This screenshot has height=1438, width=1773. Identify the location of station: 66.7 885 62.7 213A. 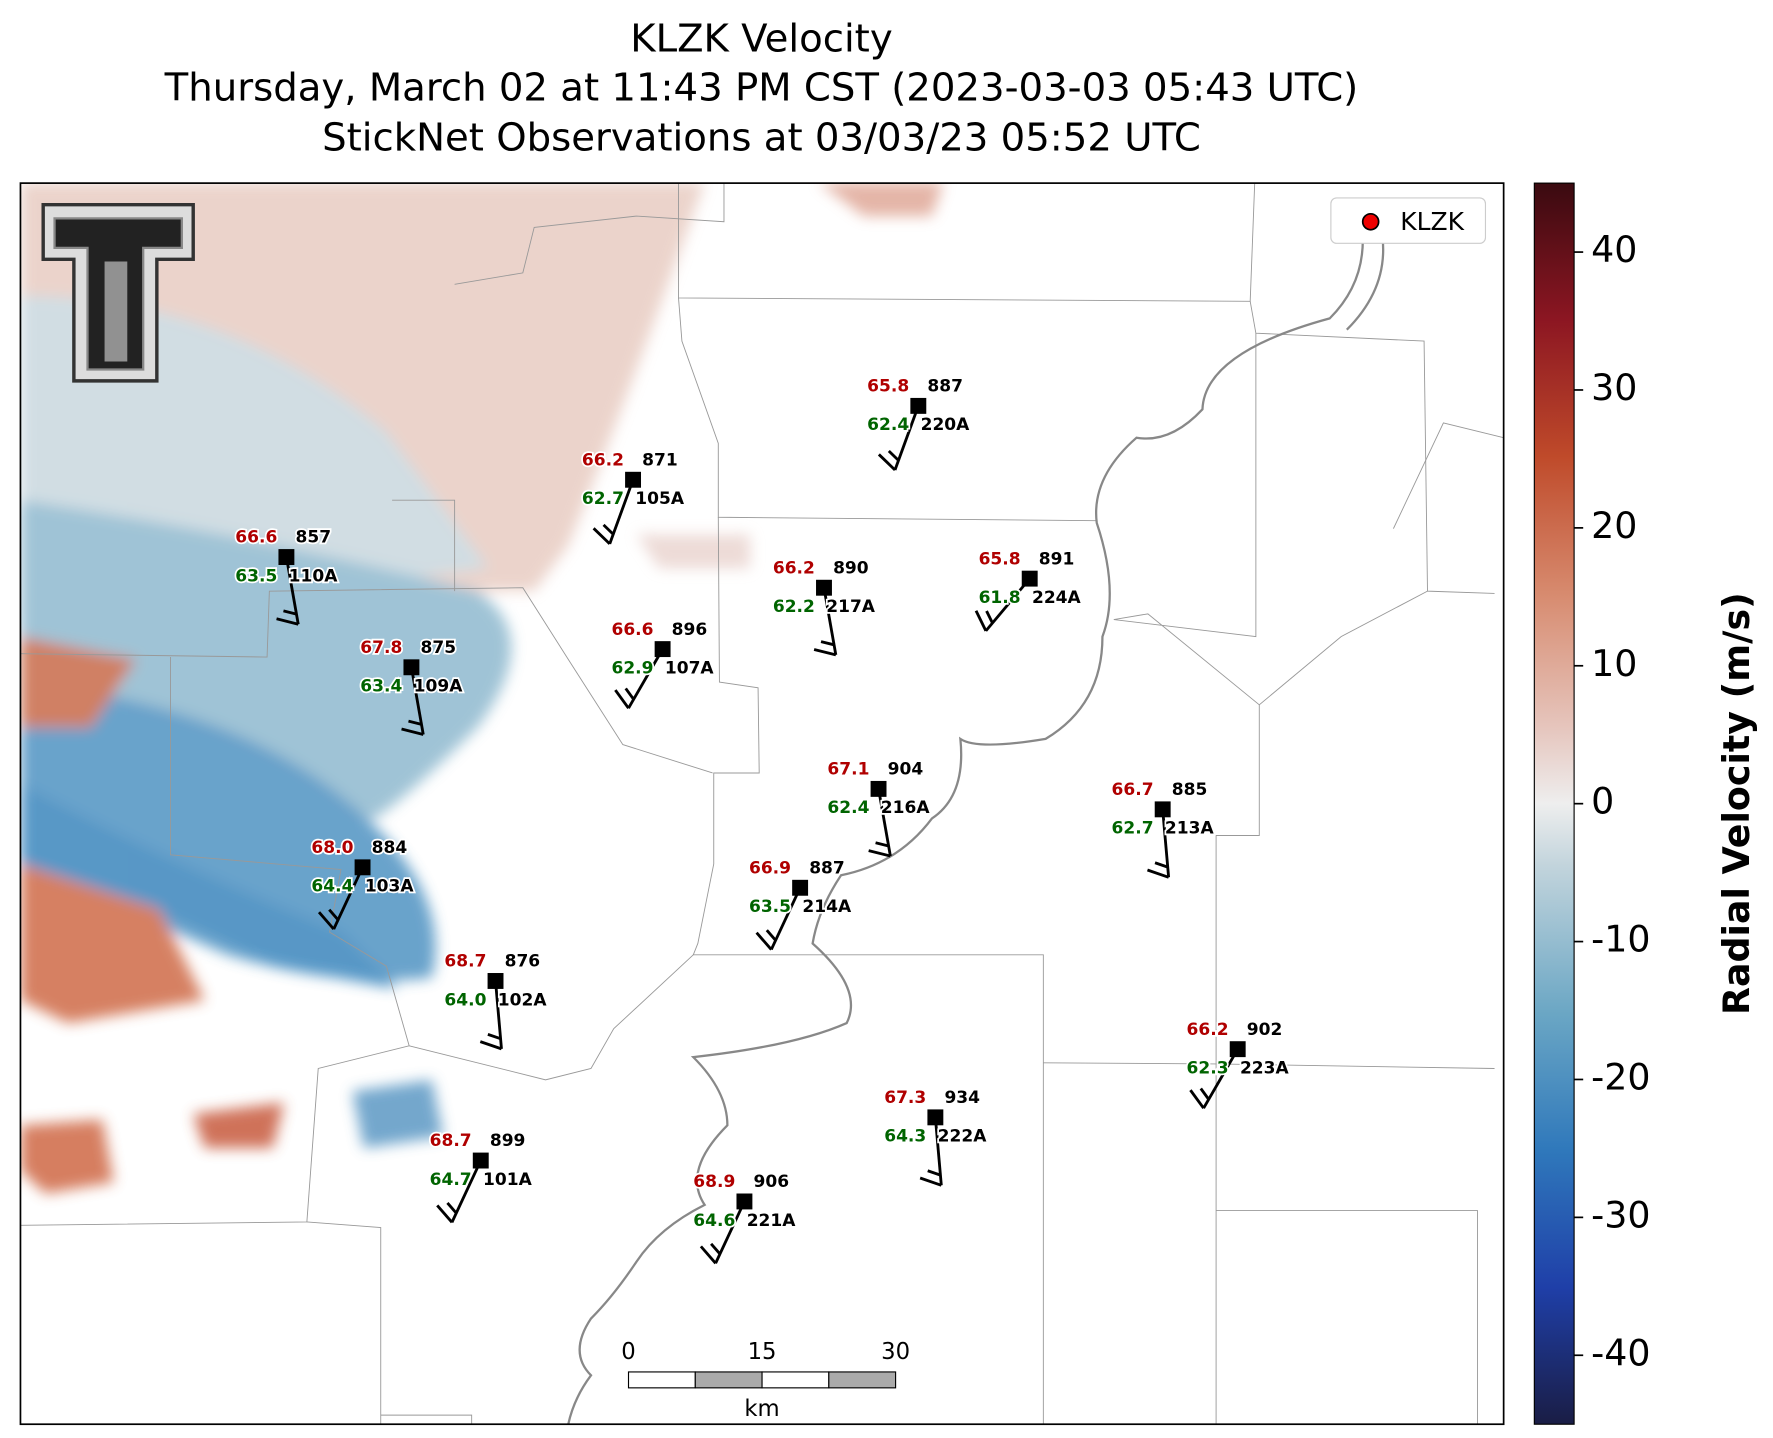
(1163, 828).